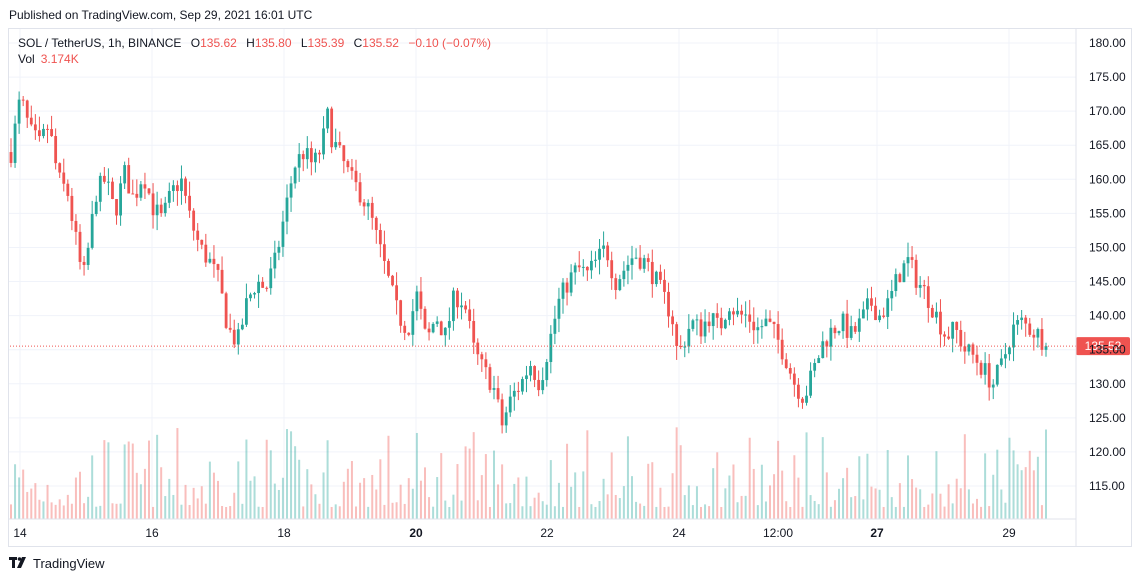 The image size is (1143, 582). Describe the element at coordinates (380, 43) in the screenshot. I see `close-value: 135.52` at that location.